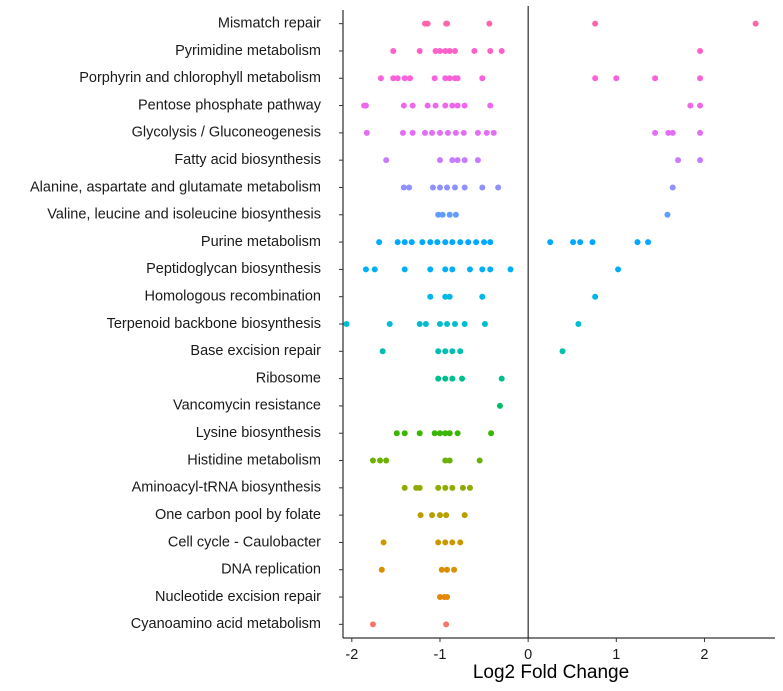 The width and height of the screenshot is (783, 691). What do you see at coordinates (214, 324) in the screenshot?
I see `y-tick-label: Terpenoid backbone biosynthesis` at bounding box center [214, 324].